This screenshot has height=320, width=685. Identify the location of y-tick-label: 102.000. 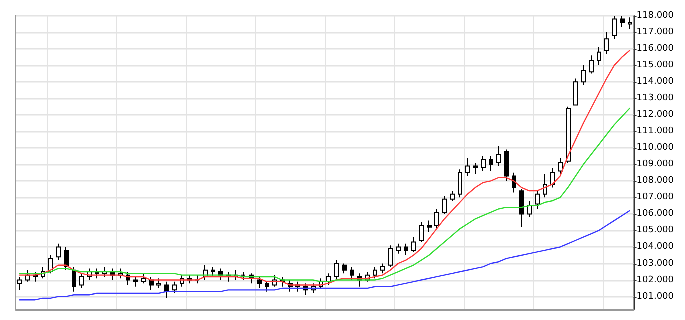
(655, 280).